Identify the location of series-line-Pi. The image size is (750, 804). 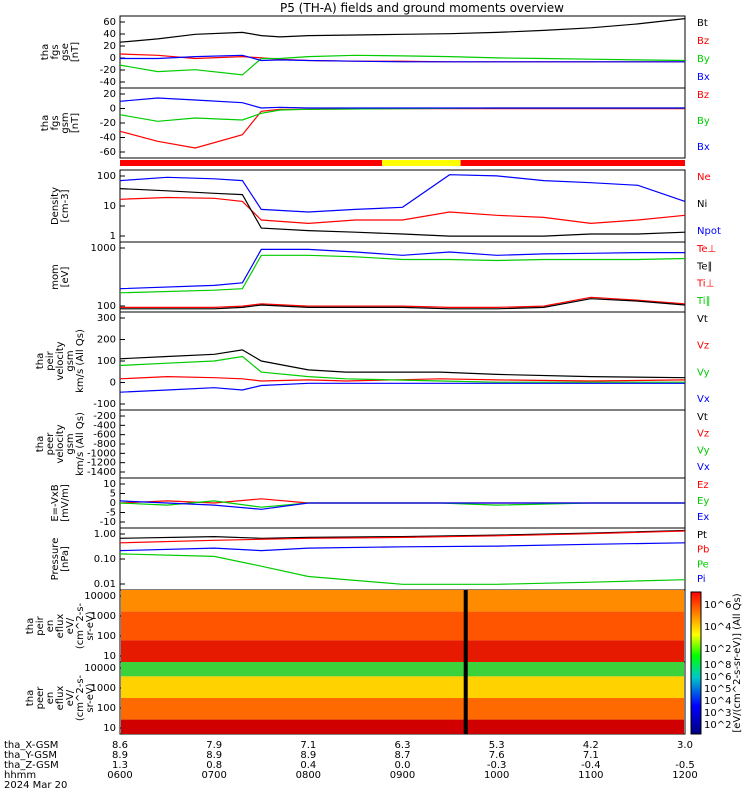
(402, 547).